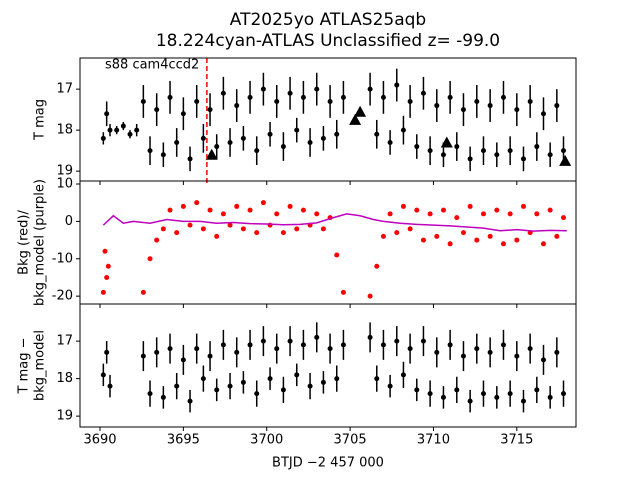 The height and width of the screenshot is (480, 640). What do you see at coordinates (62, 258) in the screenshot?
I see `y-tick-label: -10` at bounding box center [62, 258].